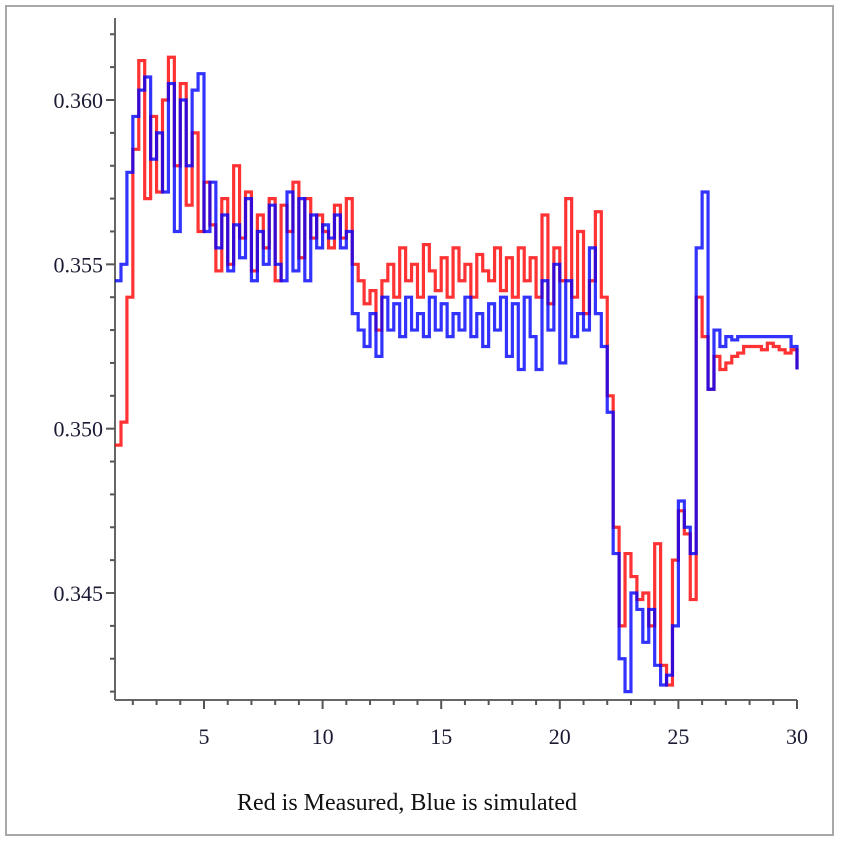  Describe the element at coordinates (797, 736) in the screenshot. I see `x-tick-label: 30` at that location.